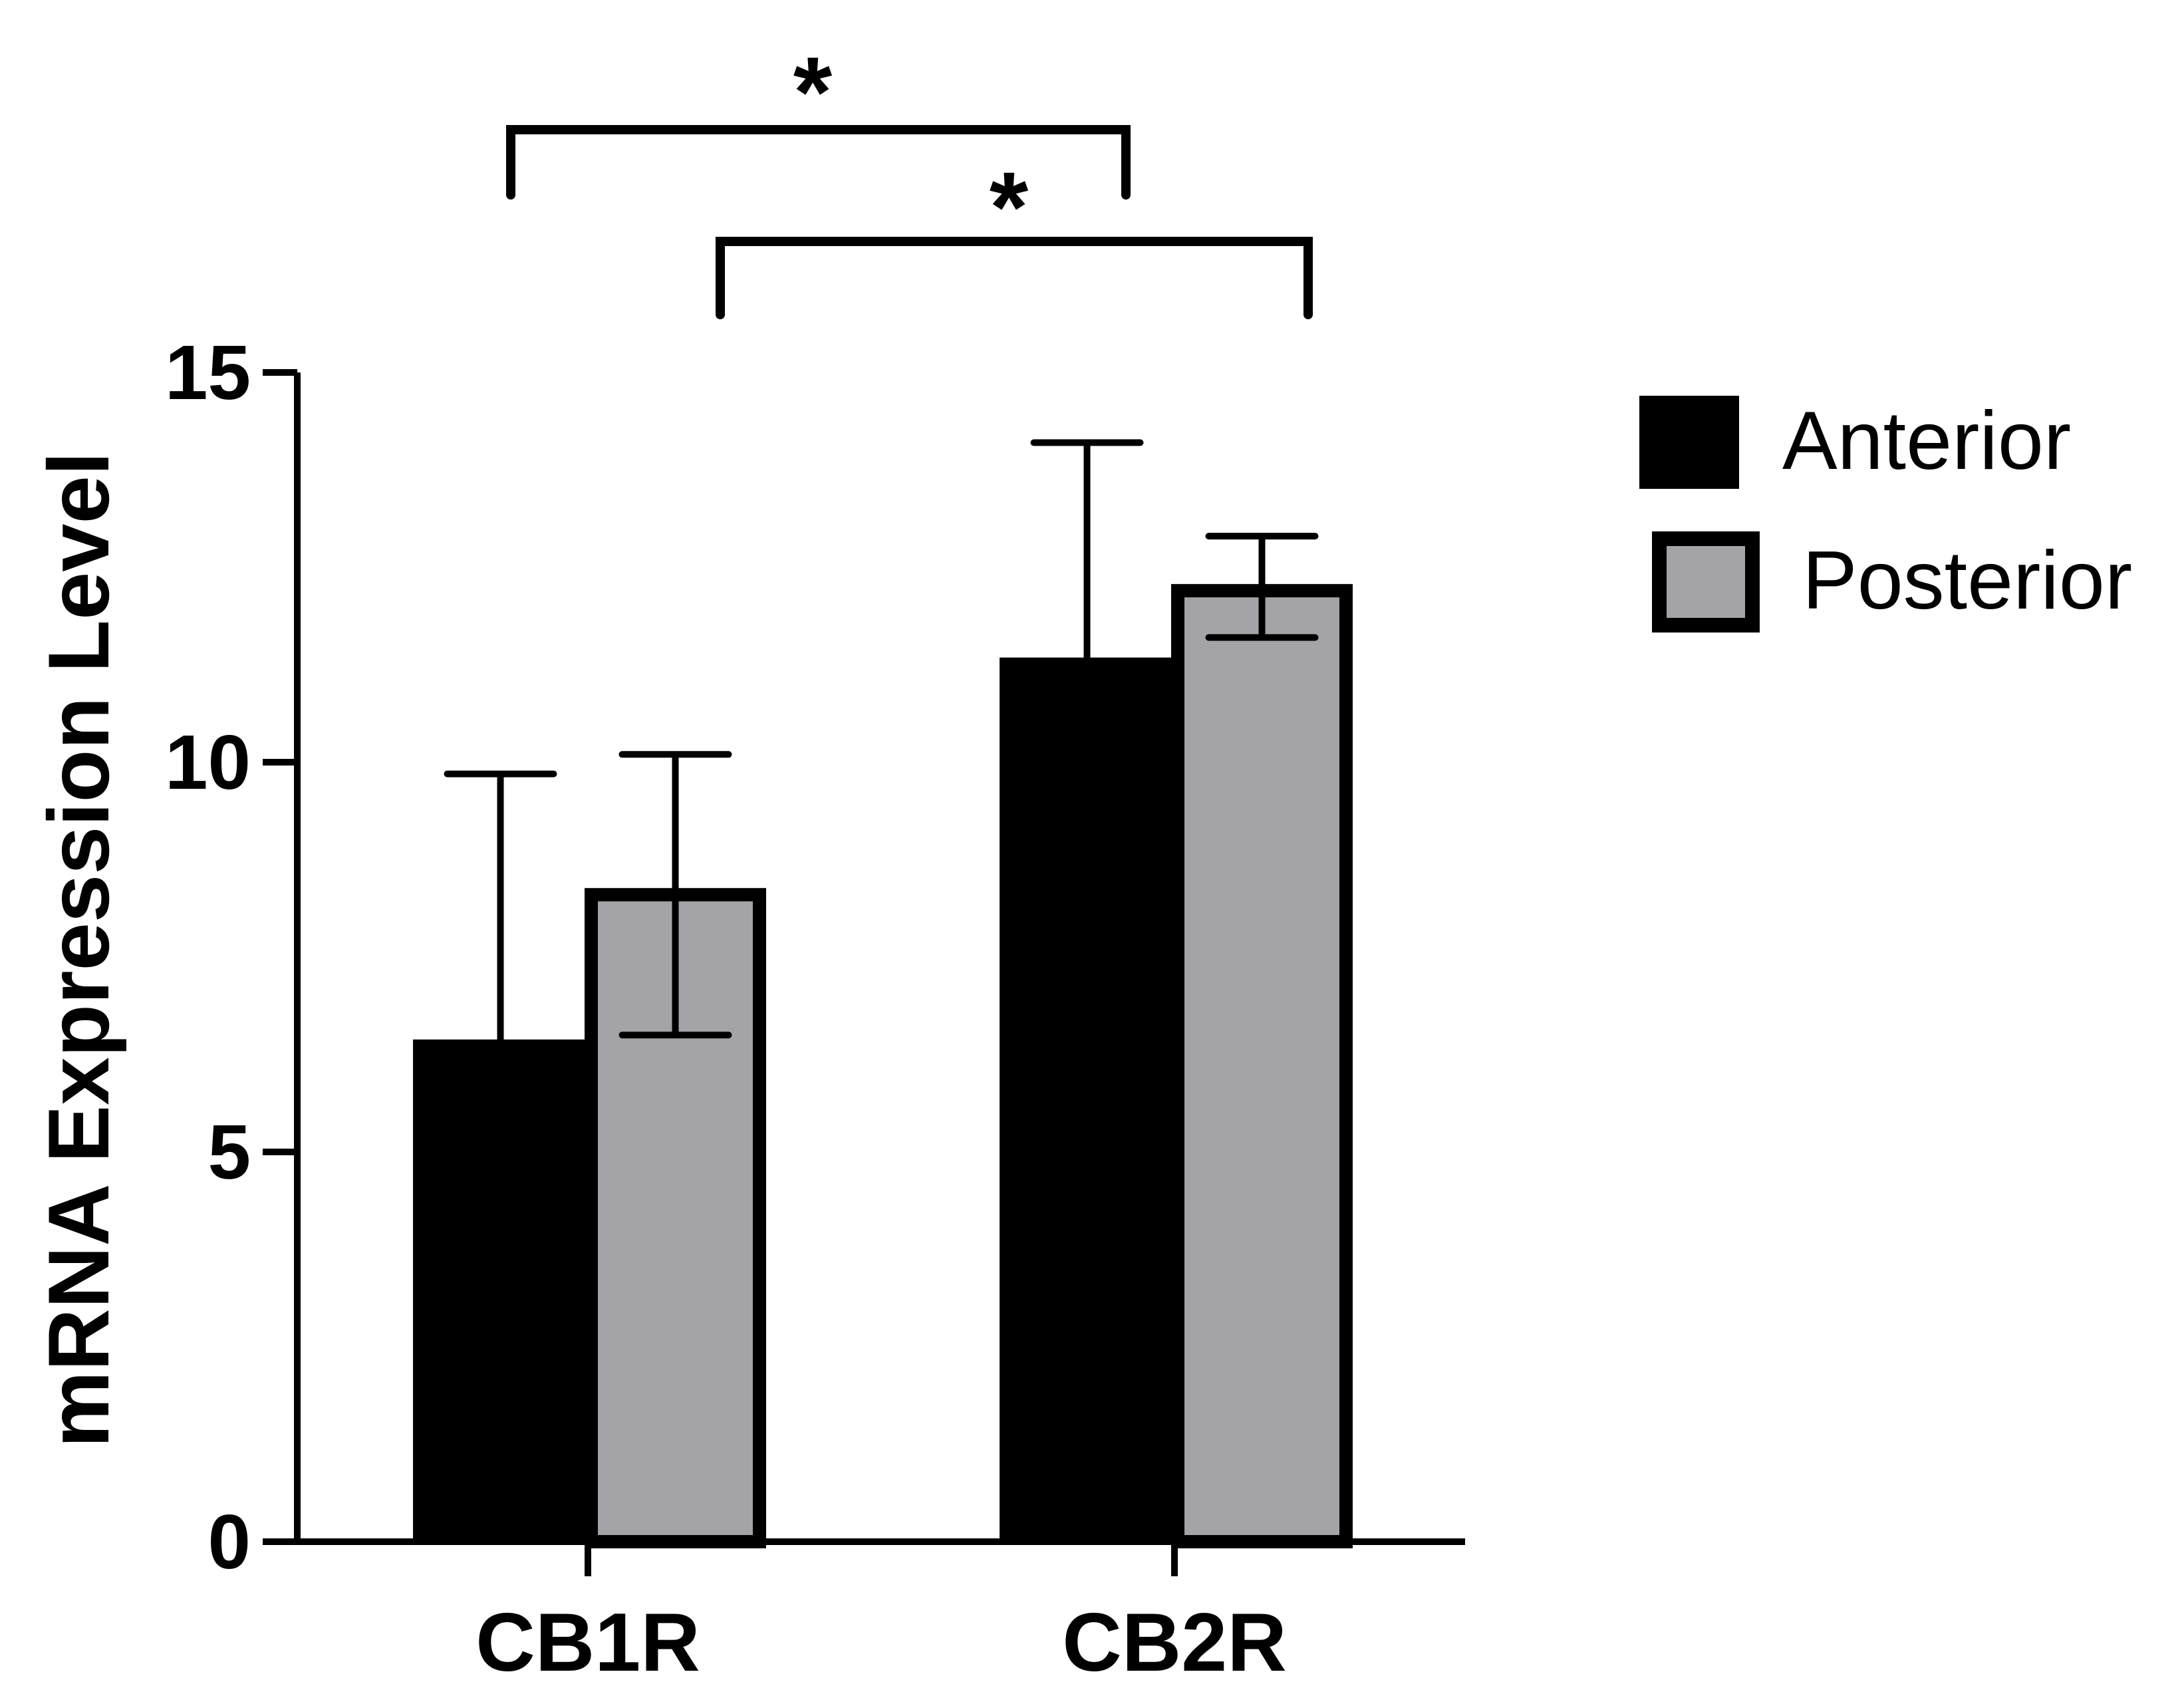  What do you see at coordinates (1689, 443) in the screenshot?
I see `legend-swatch-anterior` at bounding box center [1689, 443].